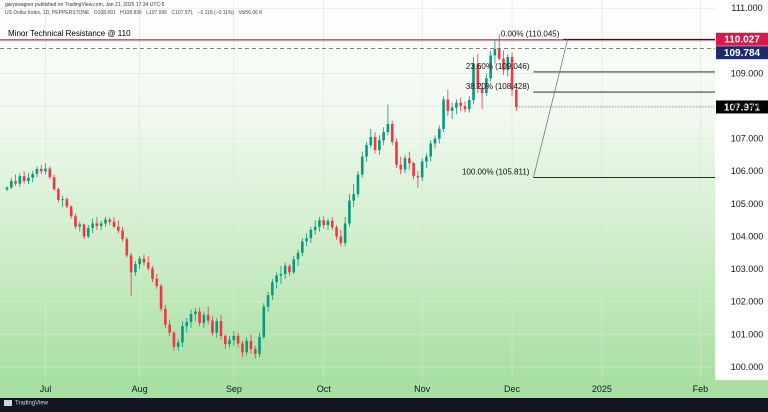 The image size is (768, 412). Describe the element at coordinates (747, 73) in the screenshot. I see `y-tick-label: 109.000` at that location.